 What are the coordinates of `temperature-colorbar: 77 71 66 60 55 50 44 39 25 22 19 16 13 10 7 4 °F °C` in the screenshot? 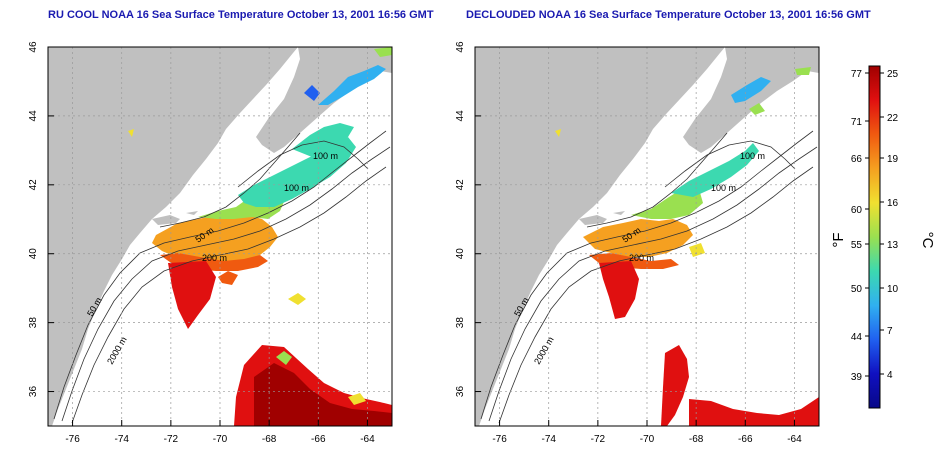 It's located at (883, 237).